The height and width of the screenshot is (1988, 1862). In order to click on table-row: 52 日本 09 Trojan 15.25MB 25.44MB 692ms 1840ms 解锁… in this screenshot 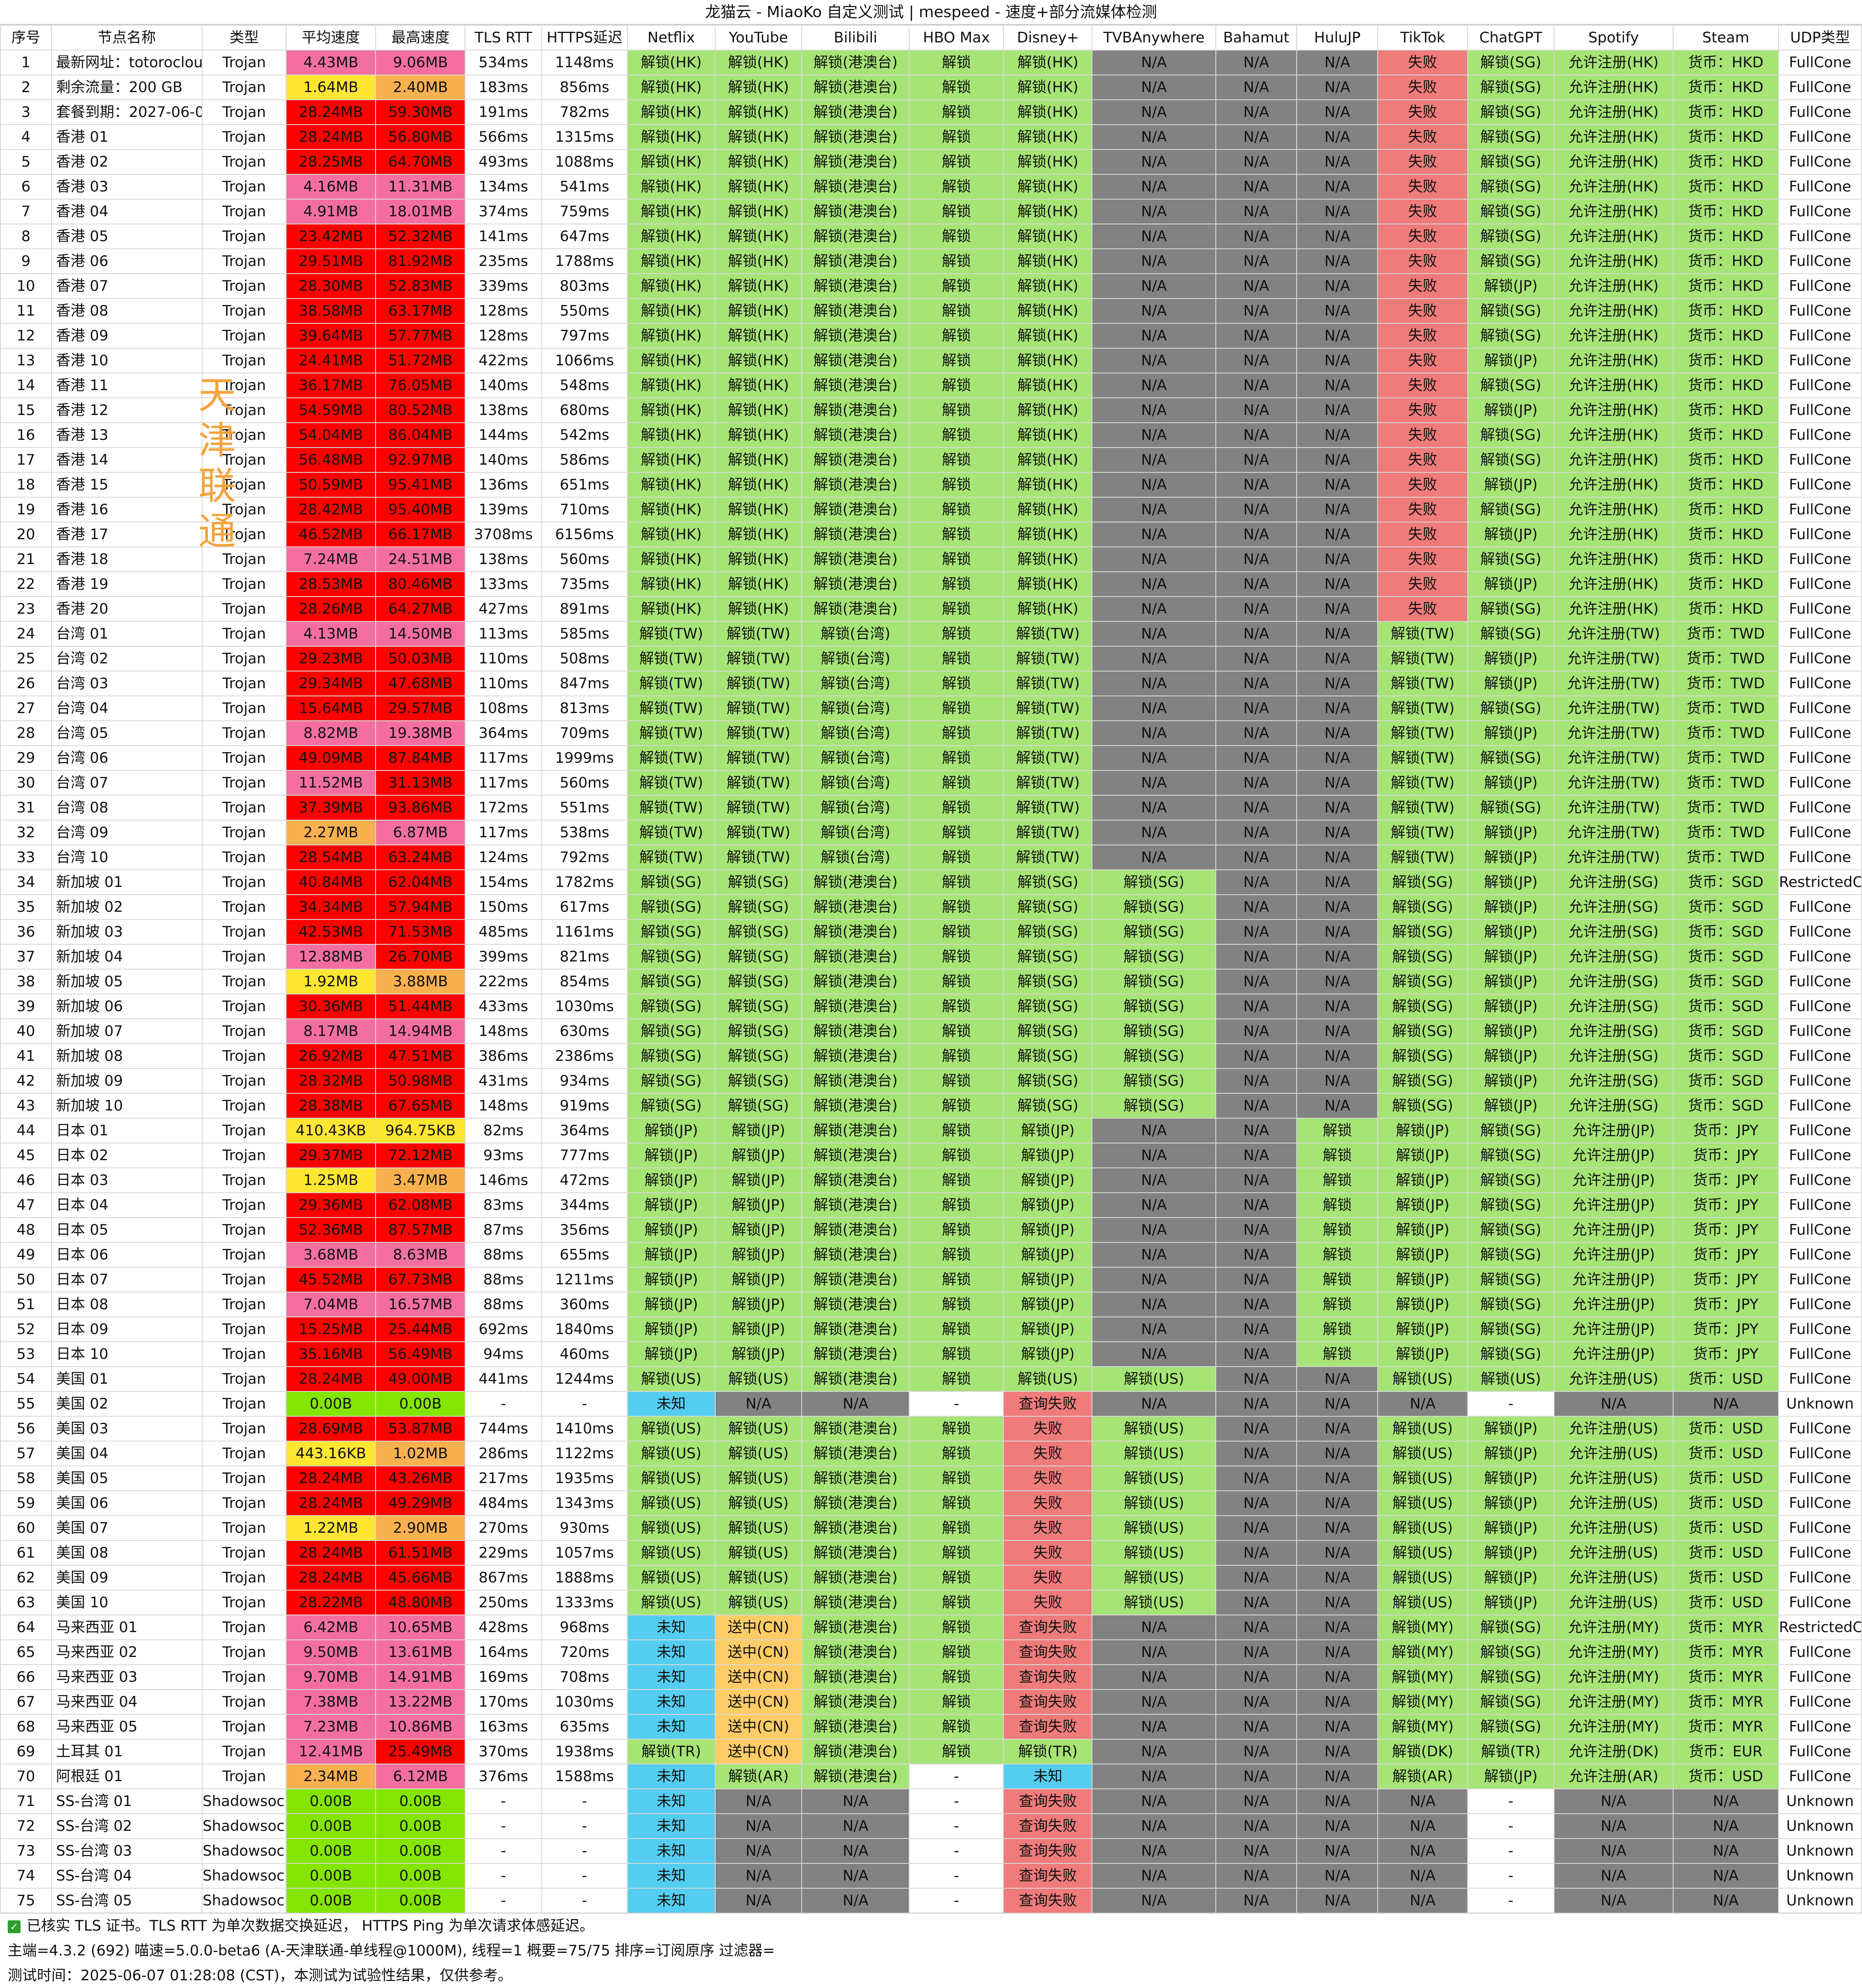, I will do `click(931, 1329)`.